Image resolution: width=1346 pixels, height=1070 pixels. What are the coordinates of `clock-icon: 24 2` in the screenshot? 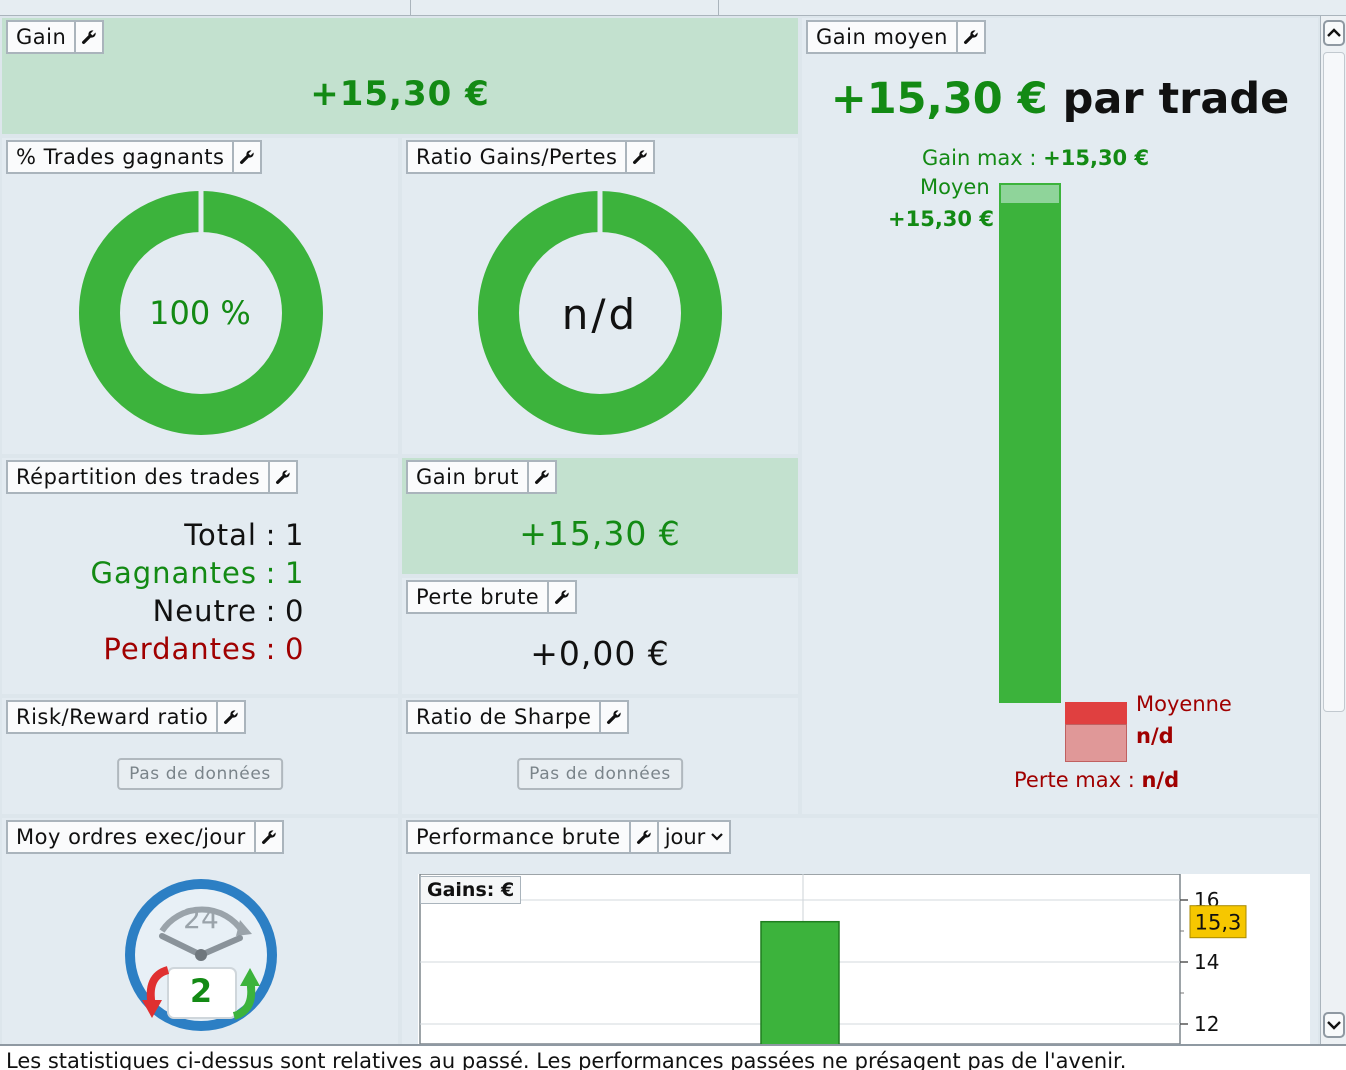 It's located at (201, 955).